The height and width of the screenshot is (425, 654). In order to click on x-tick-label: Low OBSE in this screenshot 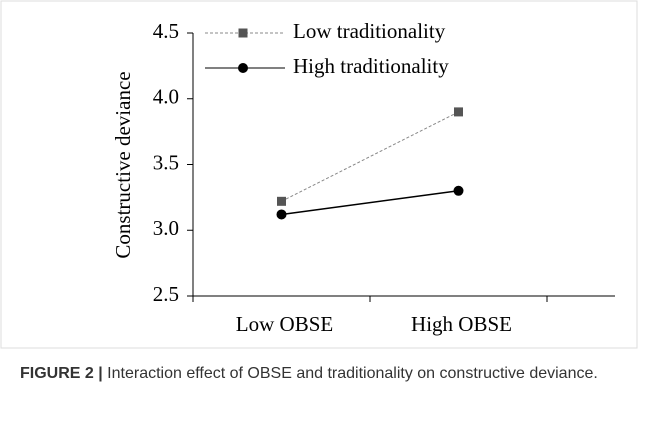, I will do `click(284, 324)`.